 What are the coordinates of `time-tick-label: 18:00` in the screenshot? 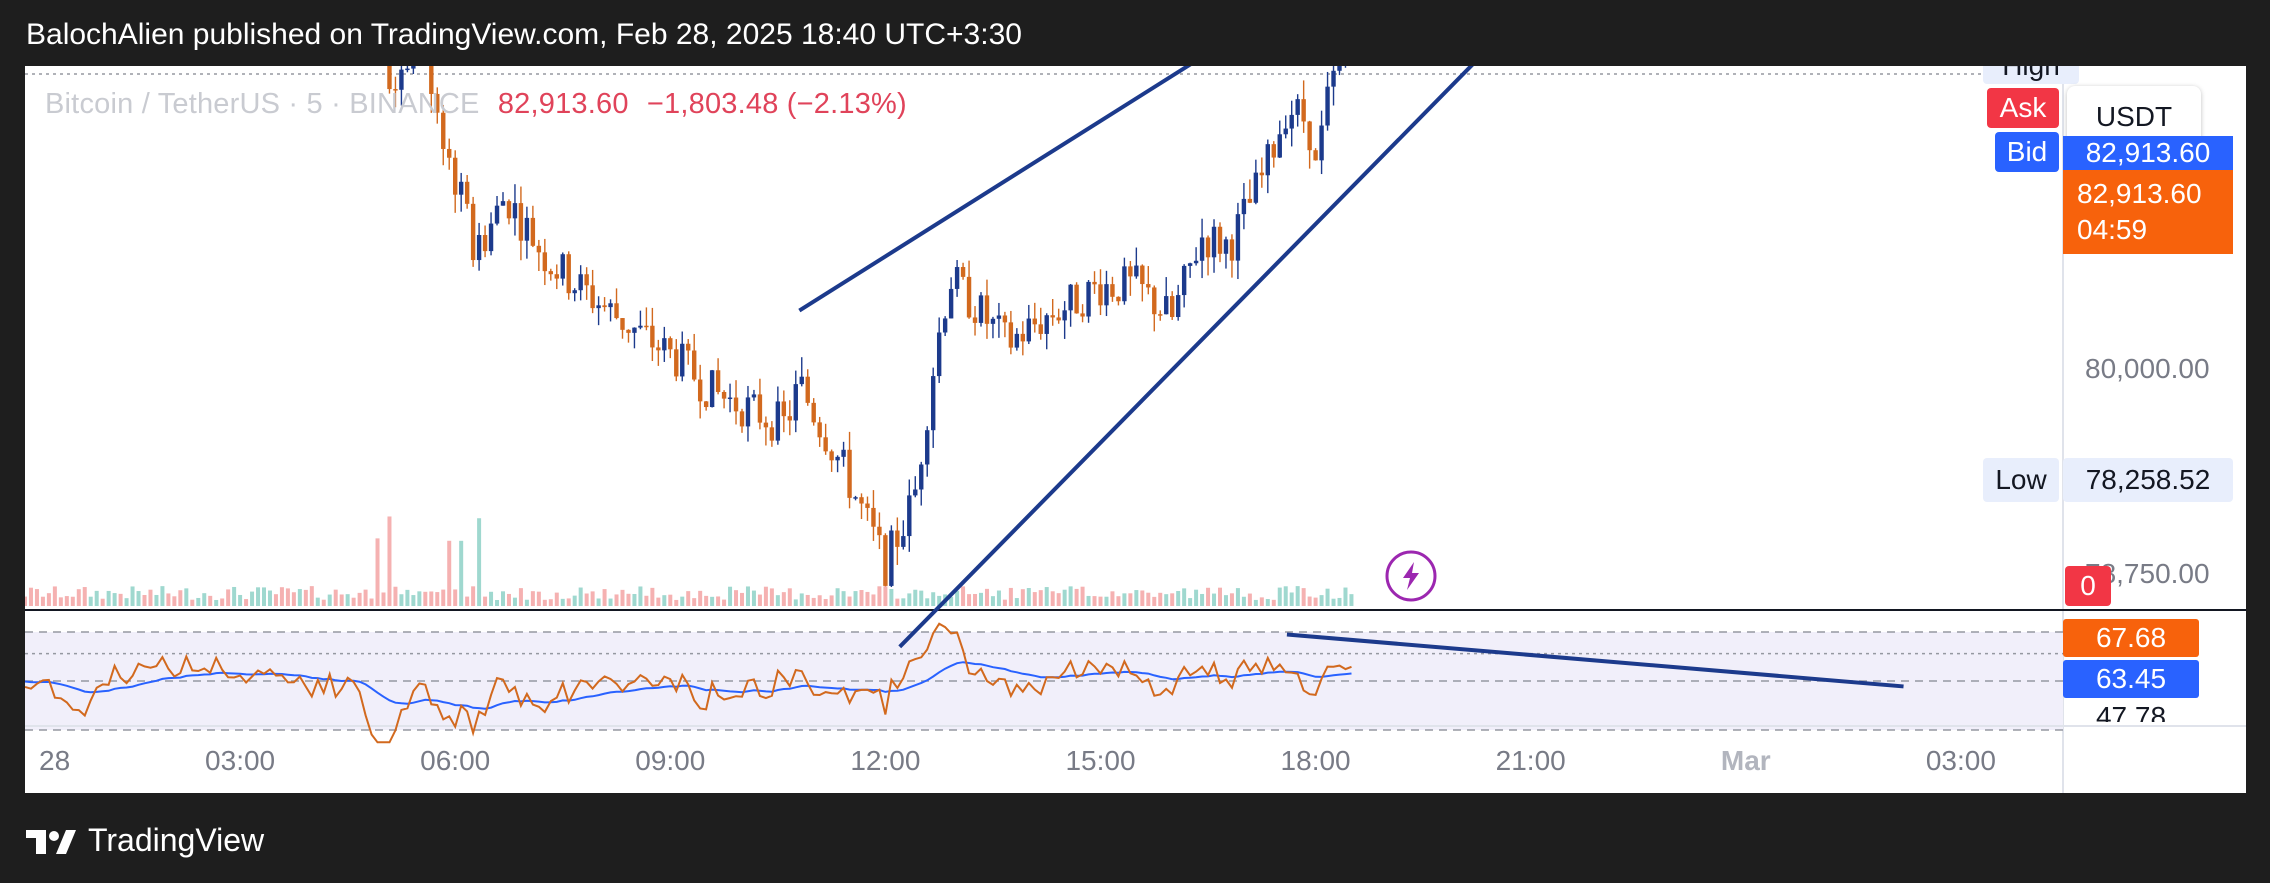 It's located at (1316, 760).